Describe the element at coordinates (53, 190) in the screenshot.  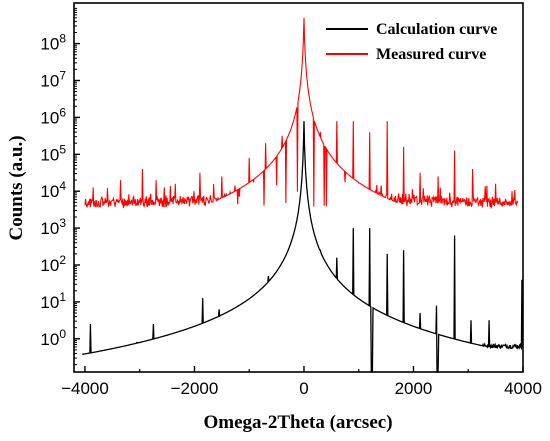
I see `y-tick-label: 10⁴` at that location.